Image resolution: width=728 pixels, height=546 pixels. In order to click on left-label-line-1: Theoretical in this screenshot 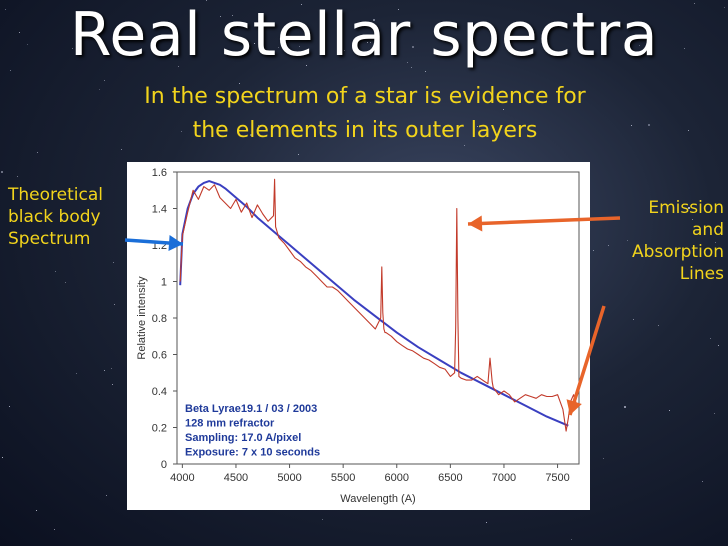, I will do `click(55, 195)`.